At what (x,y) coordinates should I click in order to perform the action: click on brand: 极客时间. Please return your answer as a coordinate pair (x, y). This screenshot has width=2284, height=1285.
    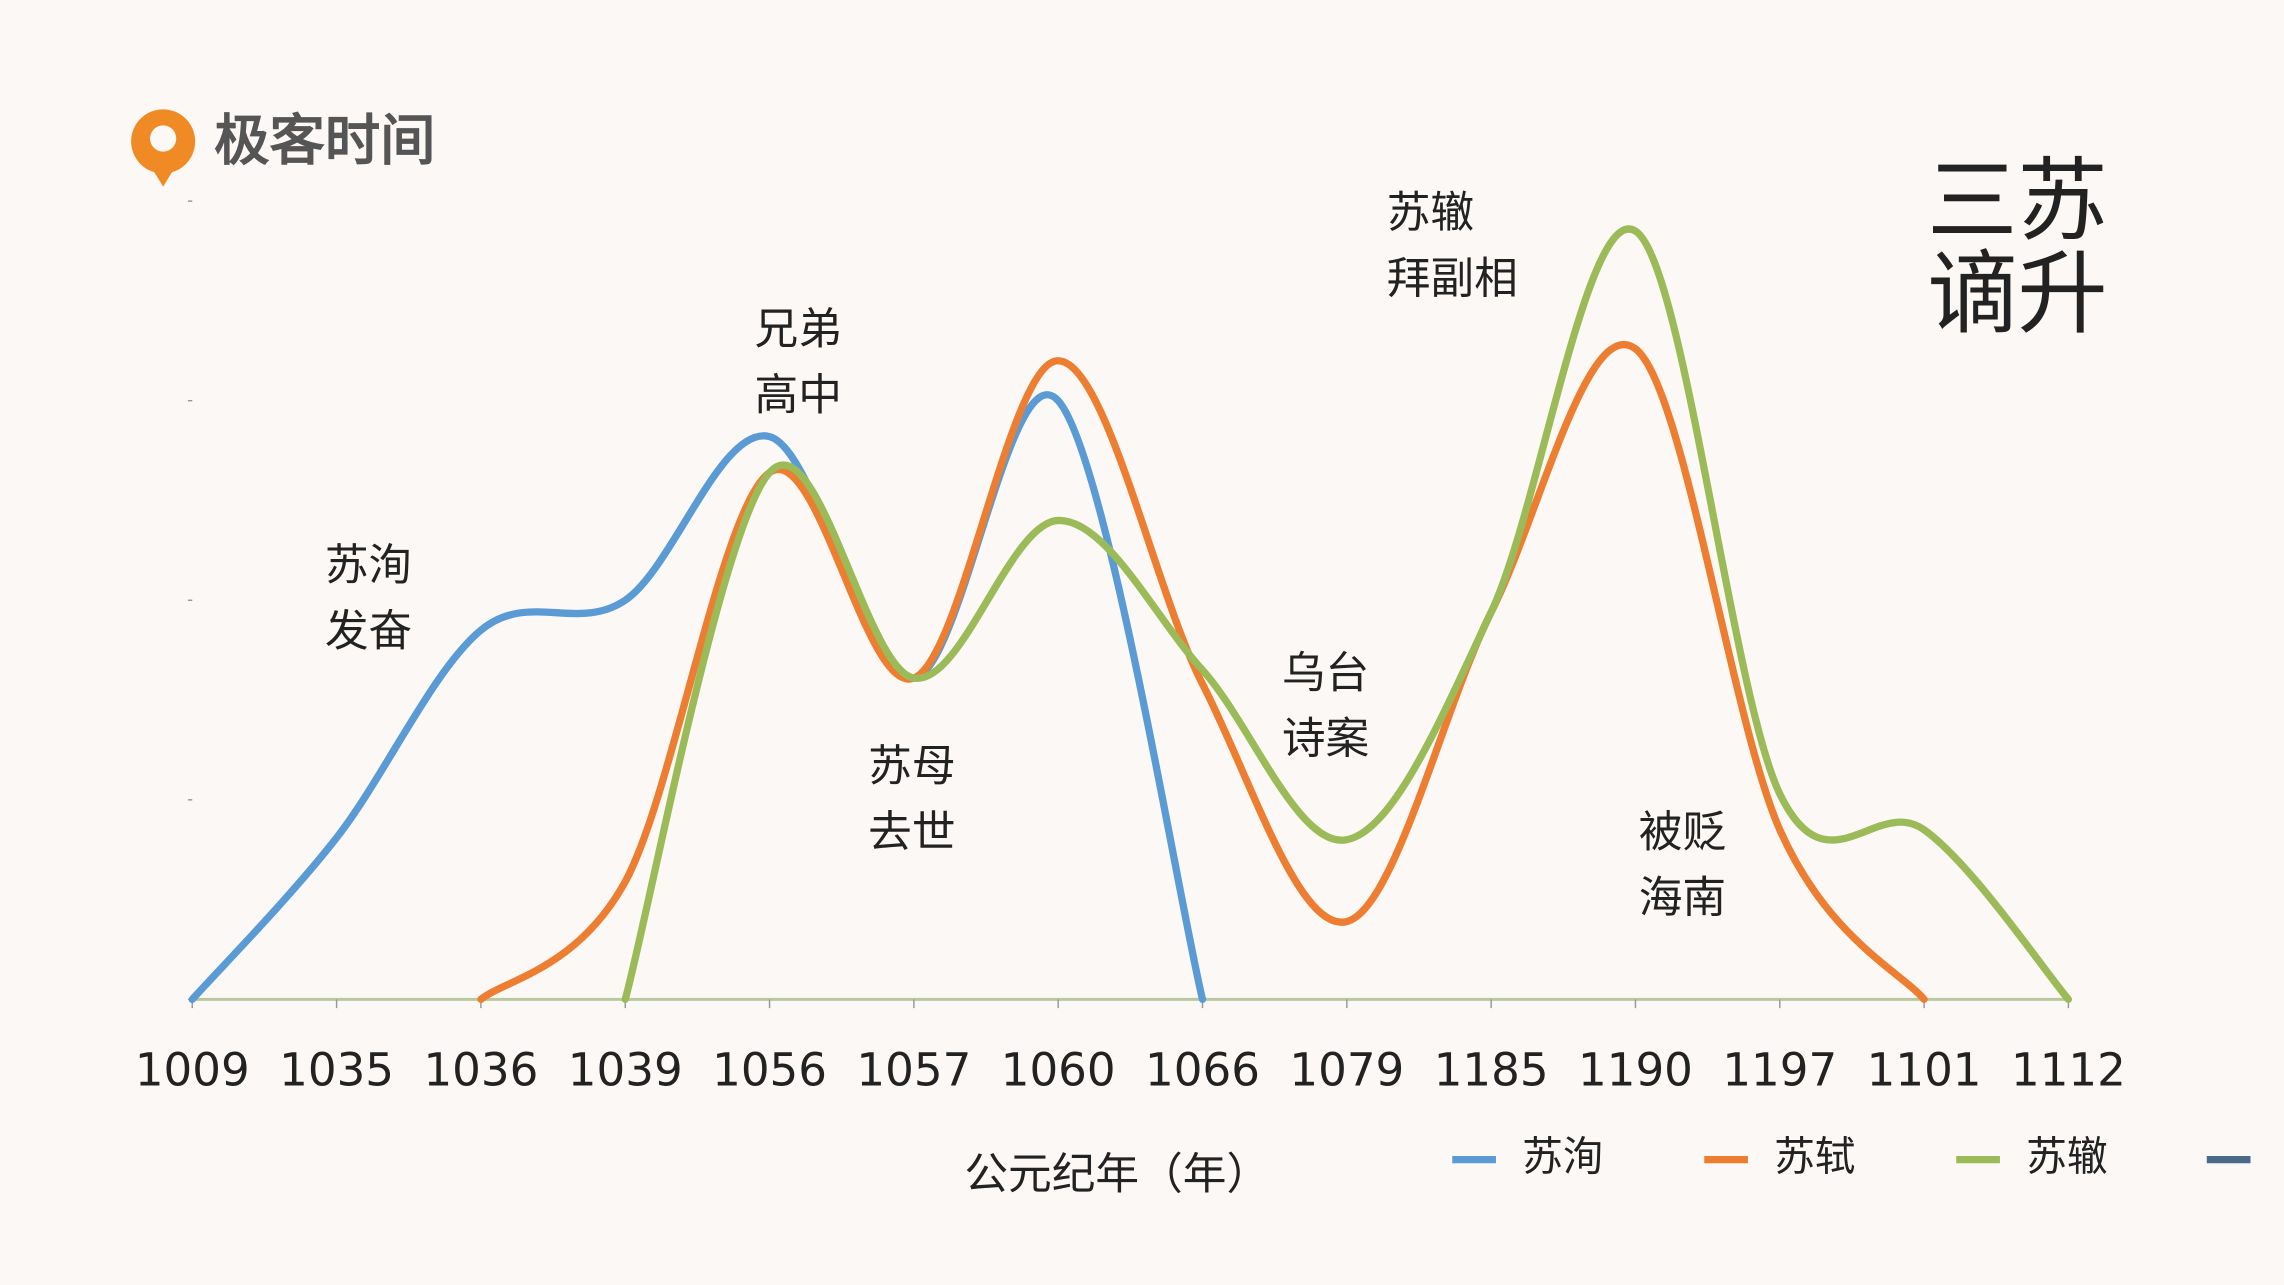
    Looking at the image, I should click on (324, 141).